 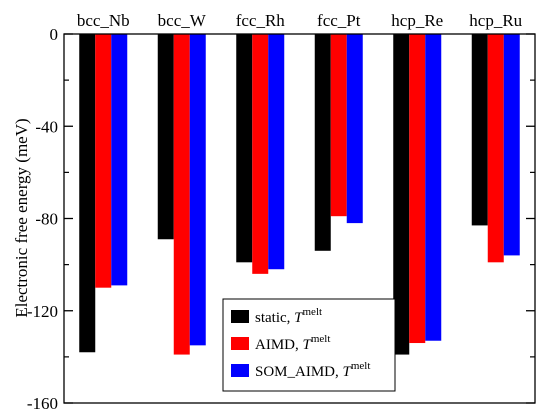 What do you see at coordinates (288, 316) in the screenshot?
I see `legend-label-0: static, Tmelt` at bounding box center [288, 316].